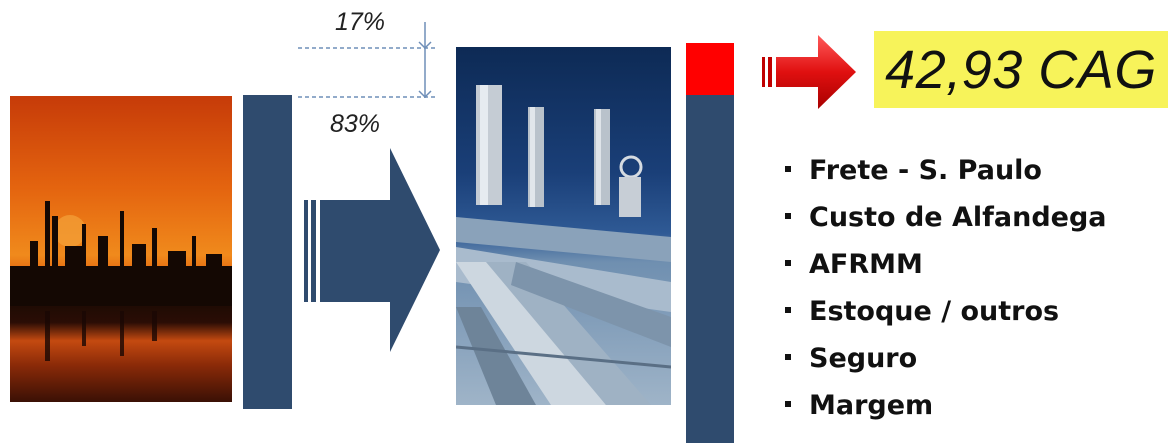 The width and height of the screenshot is (1176, 443). Describe the element at coordinates (946, 264) in the screenshot. I see `list-item: AFRMM` at that location.